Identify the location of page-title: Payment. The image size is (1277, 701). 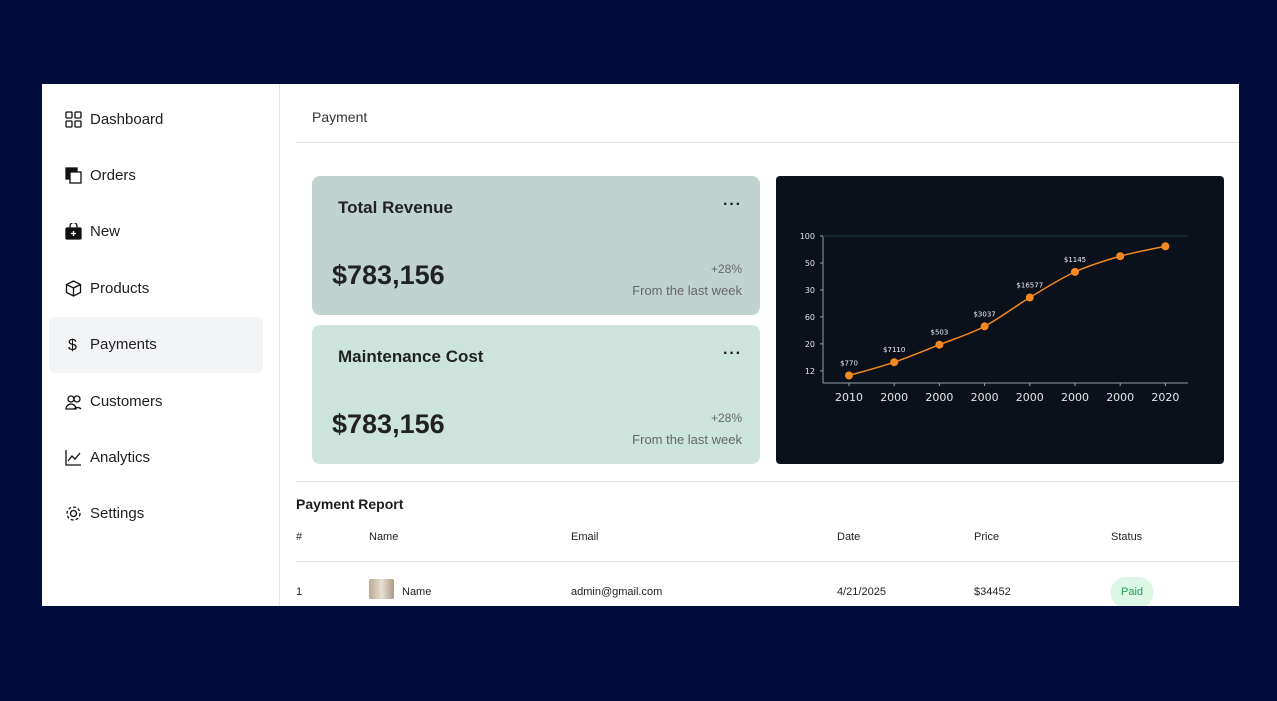
(340, 117).